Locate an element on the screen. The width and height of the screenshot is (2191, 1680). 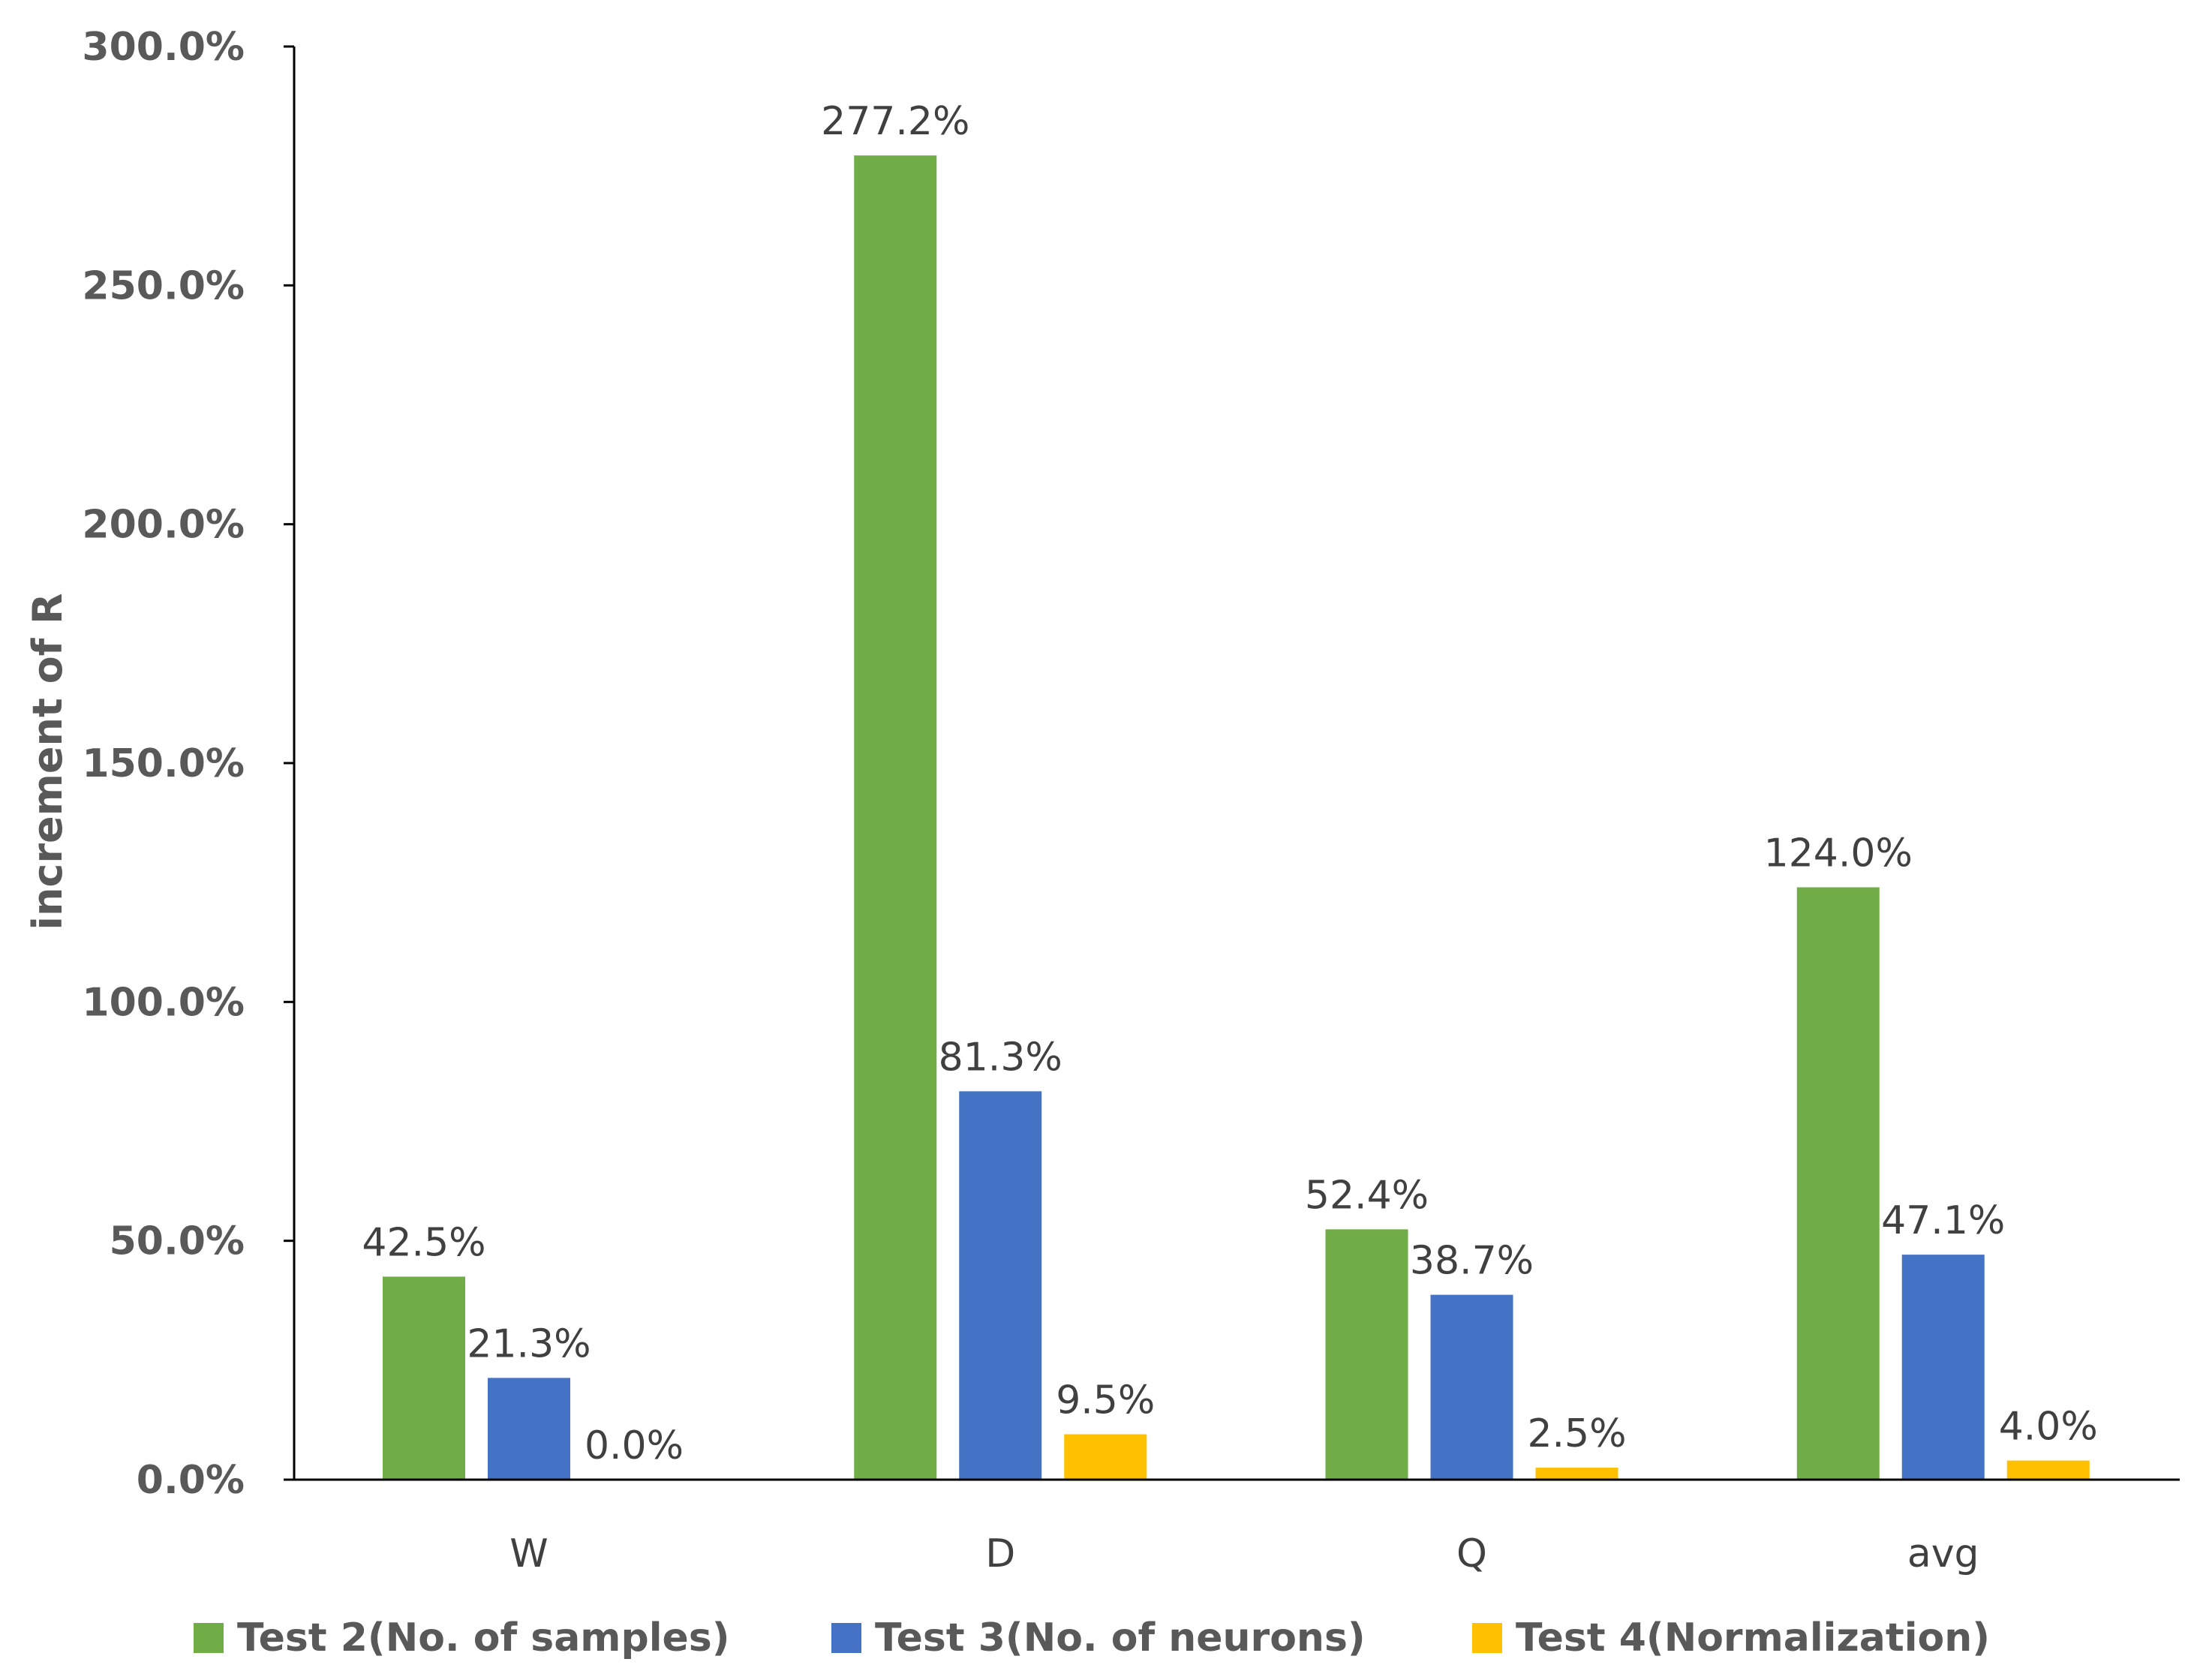
data-label: 81.3% is located at coordinates (1000, 1057).